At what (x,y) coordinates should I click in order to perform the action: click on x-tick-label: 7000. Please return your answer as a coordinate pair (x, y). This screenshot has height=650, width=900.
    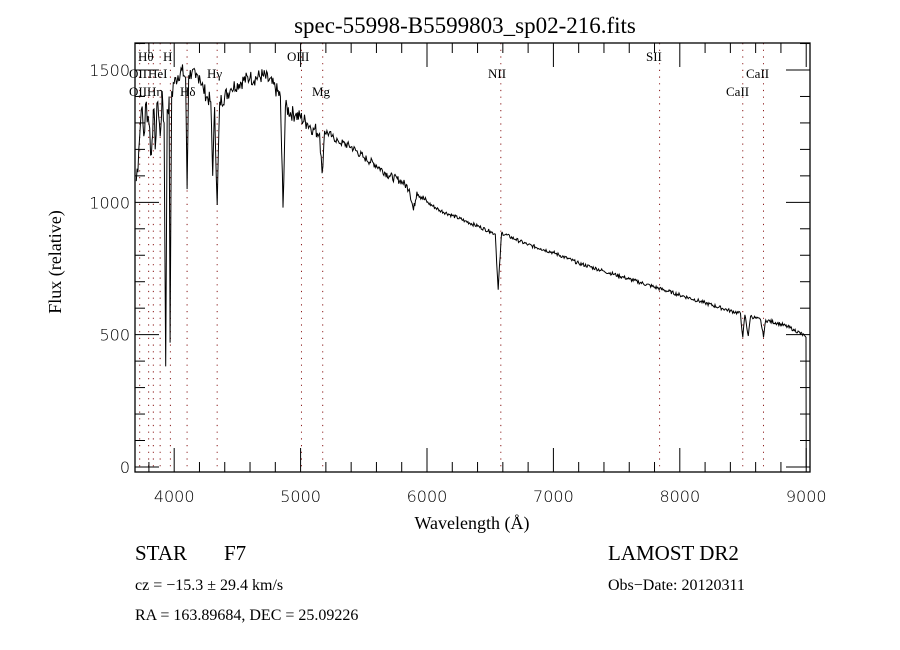
    Looking at the image, I should click on (553, 496).